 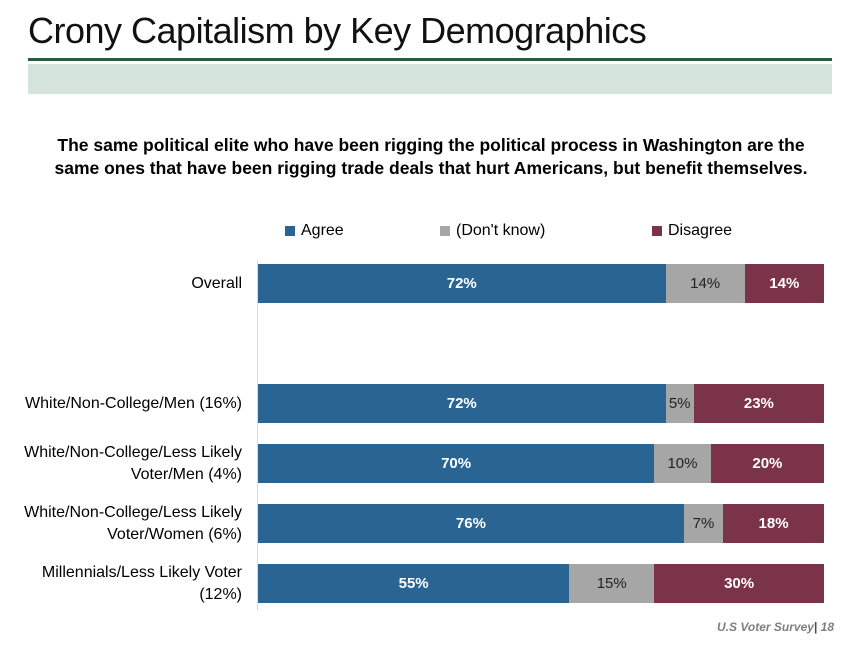 I want to click on bar-segment-agree: 76%, so click(x=471, y=523).